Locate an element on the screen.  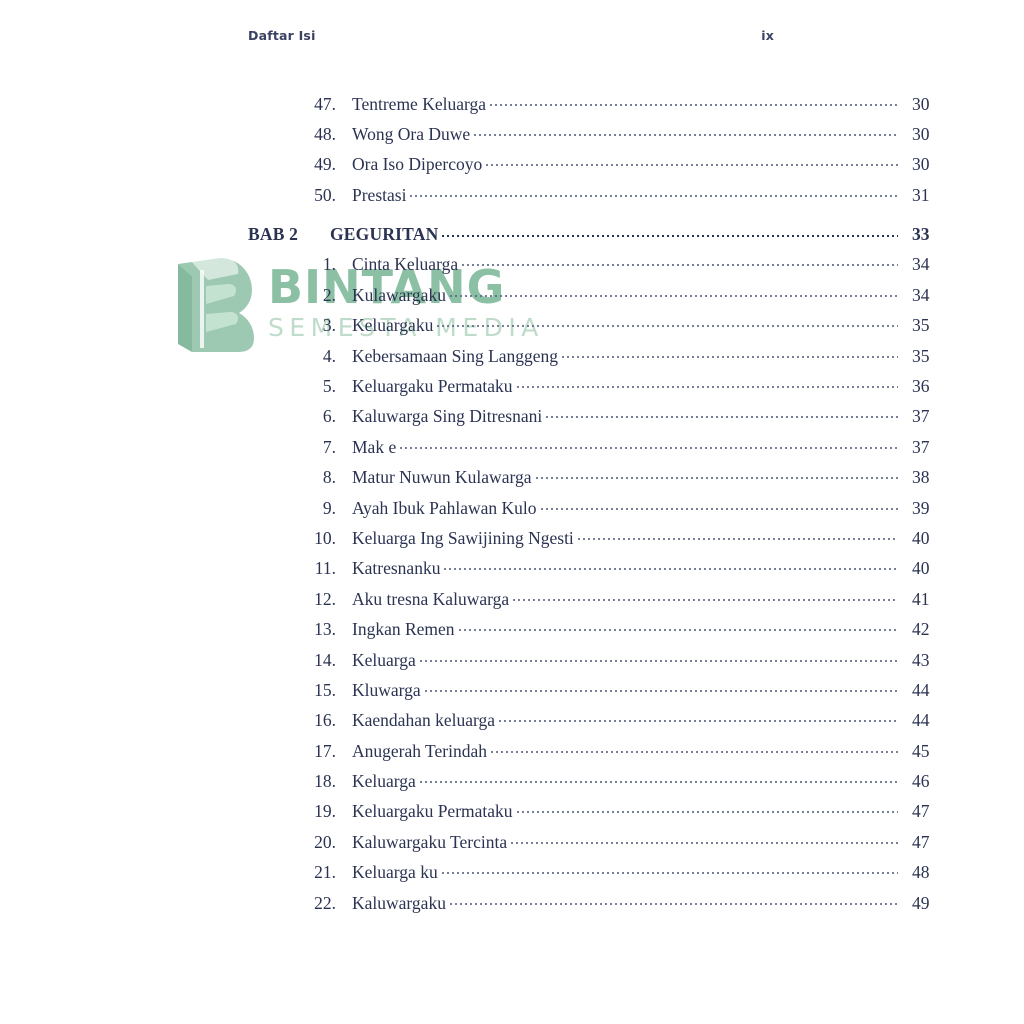
toc-entry-row: 3. Keluargaku 35 is located at coordinates (512, 329).